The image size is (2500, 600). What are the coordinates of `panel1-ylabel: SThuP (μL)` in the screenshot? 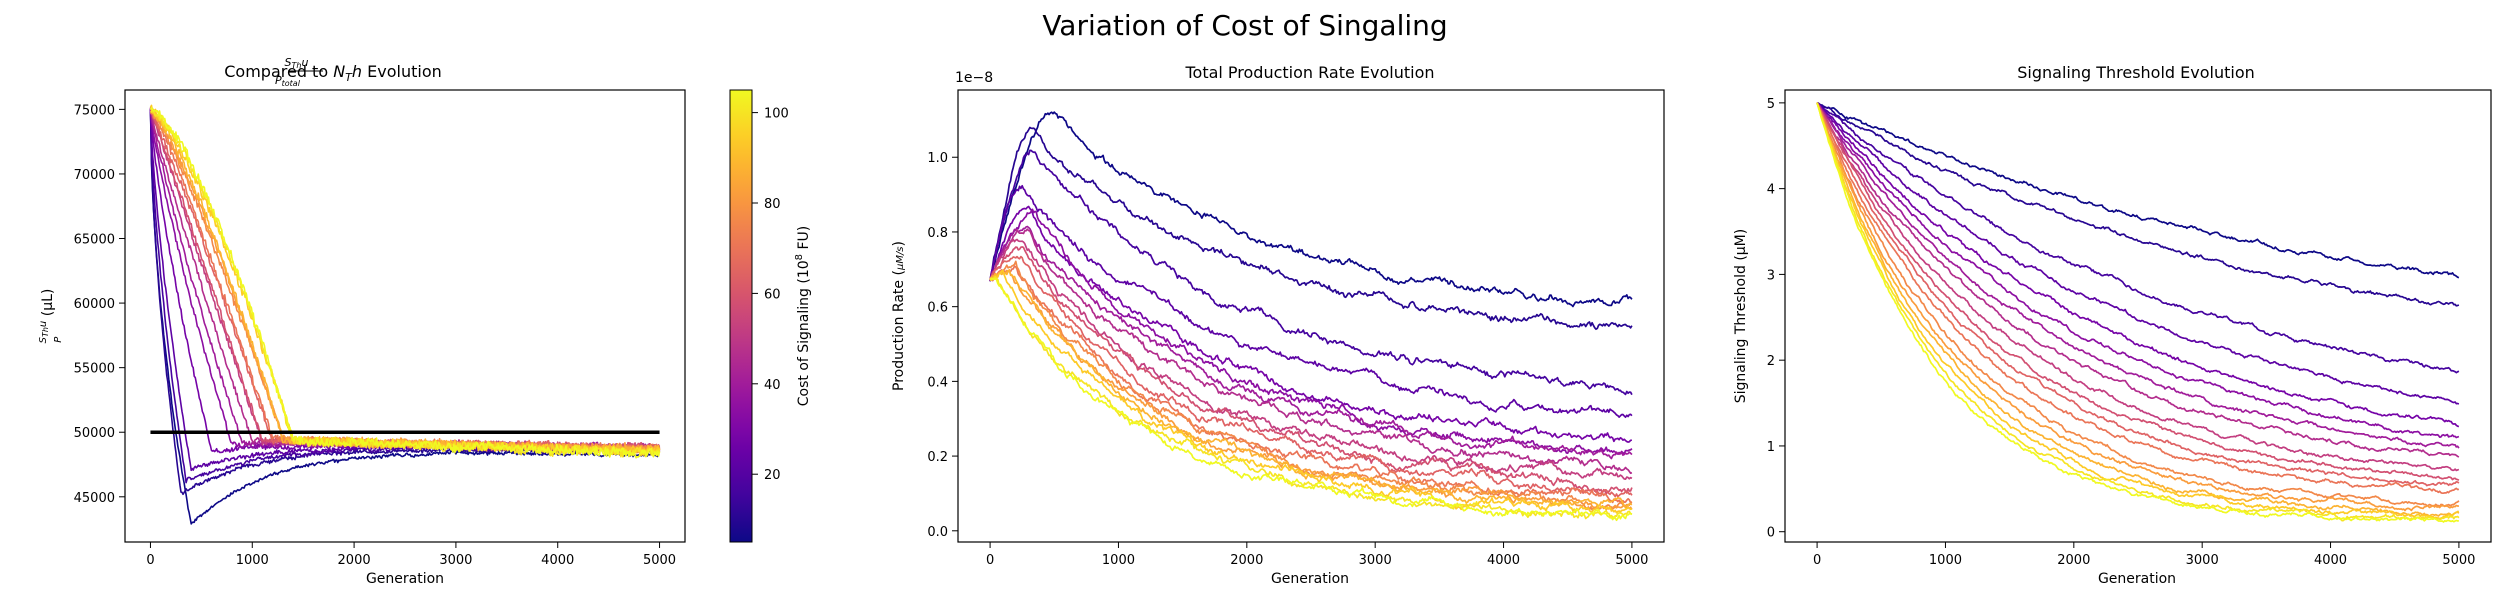 It's located at (51, 316).